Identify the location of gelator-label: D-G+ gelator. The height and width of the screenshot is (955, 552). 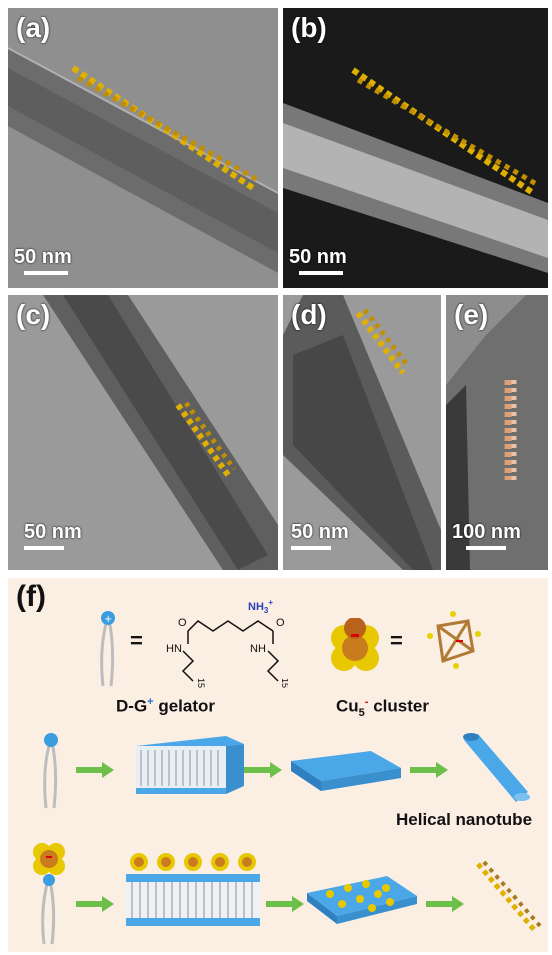
(166, 706).